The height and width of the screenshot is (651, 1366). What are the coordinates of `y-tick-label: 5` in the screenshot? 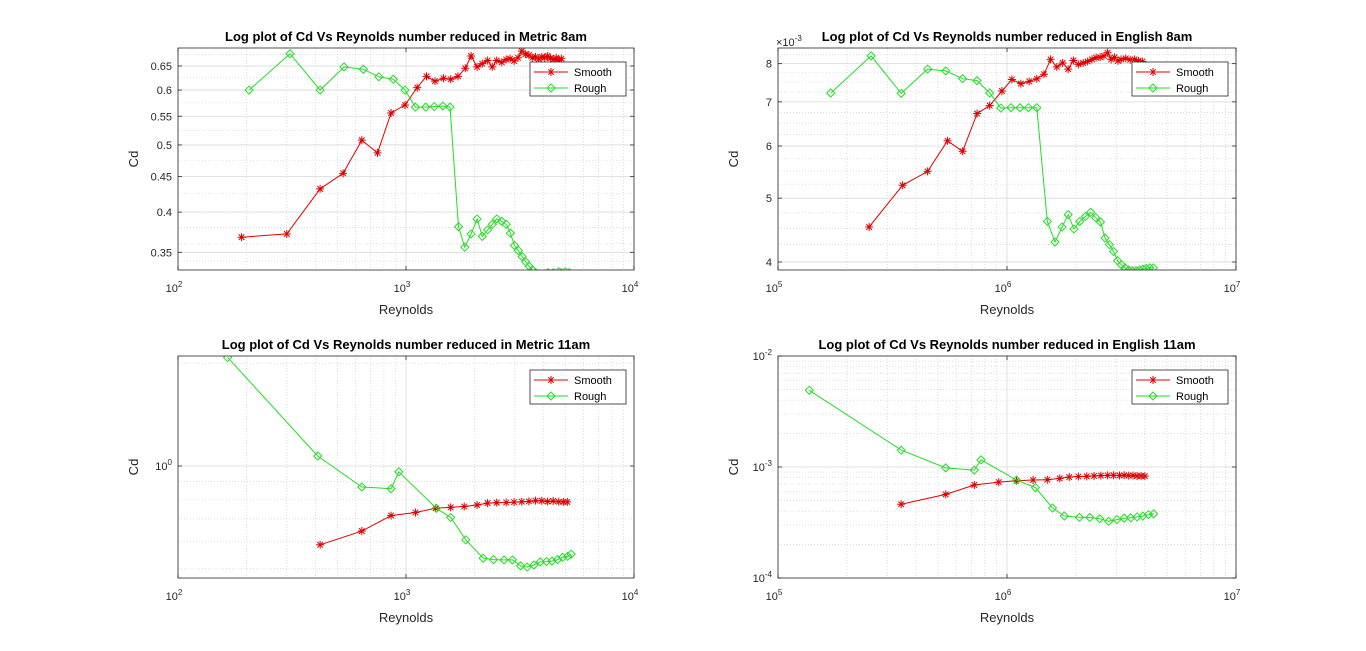 It's located at (769, 199).